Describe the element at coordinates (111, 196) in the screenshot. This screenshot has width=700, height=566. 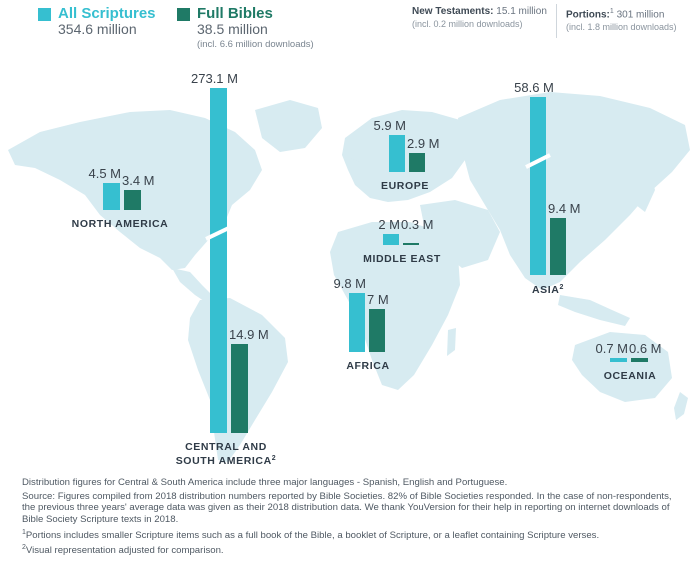
I see `bar-all-north-america` at that location.